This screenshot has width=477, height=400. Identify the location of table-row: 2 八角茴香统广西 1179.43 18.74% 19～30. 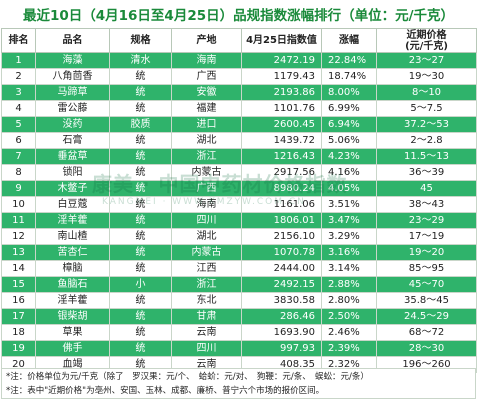
(239, 76).